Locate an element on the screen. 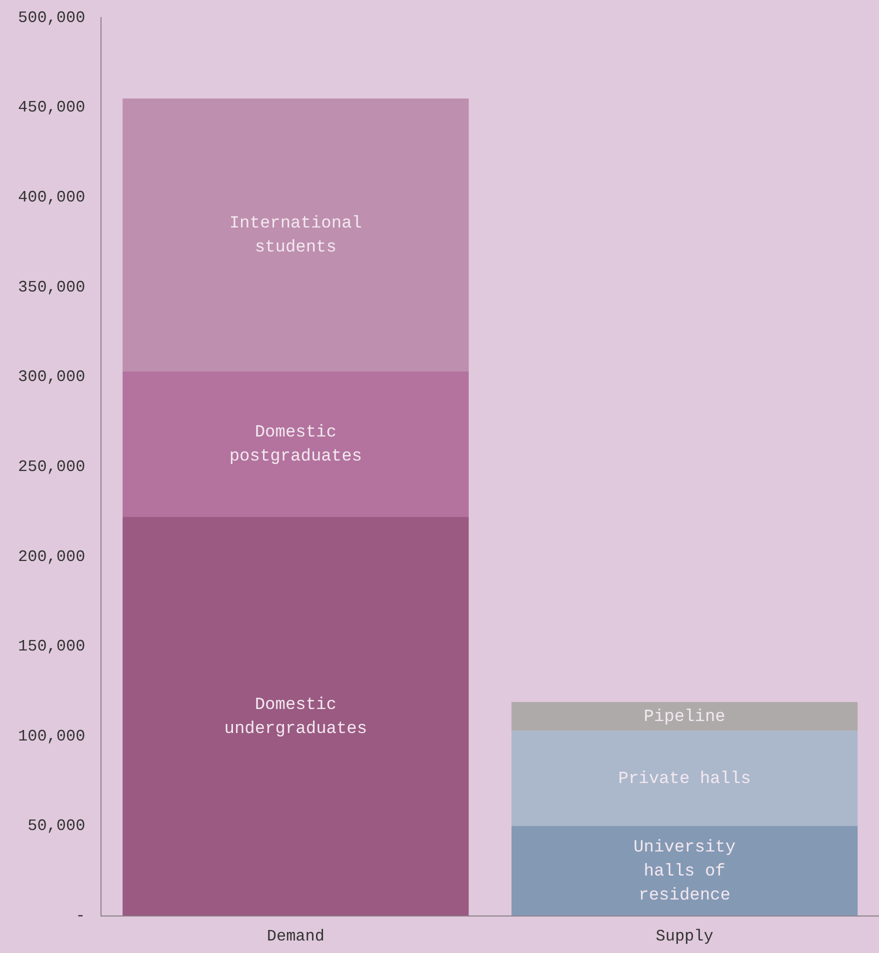  y-tick-label: 50,000 is located at coordinates (57, 826).